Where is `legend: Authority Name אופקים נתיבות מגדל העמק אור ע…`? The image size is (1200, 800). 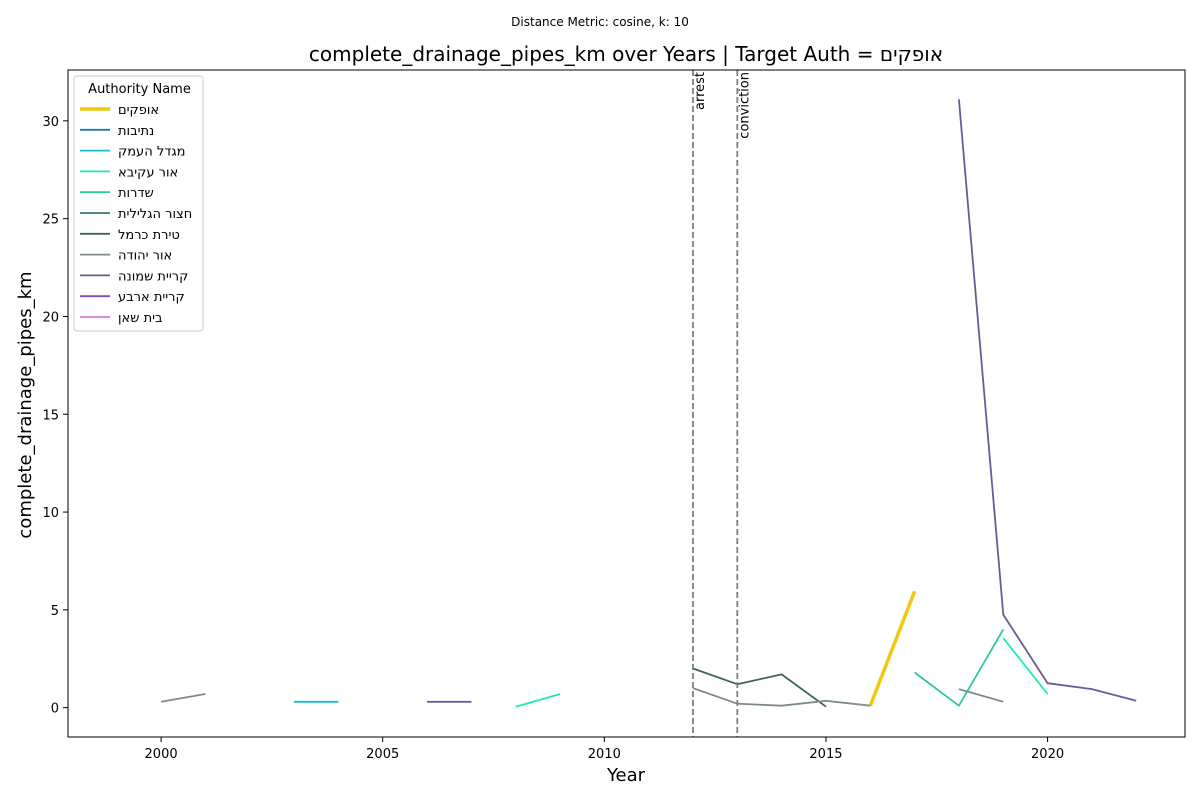 legend: Authority Name אופקים נתיבות מגדל העמק אור ע… is located at coordinates (138, 203).